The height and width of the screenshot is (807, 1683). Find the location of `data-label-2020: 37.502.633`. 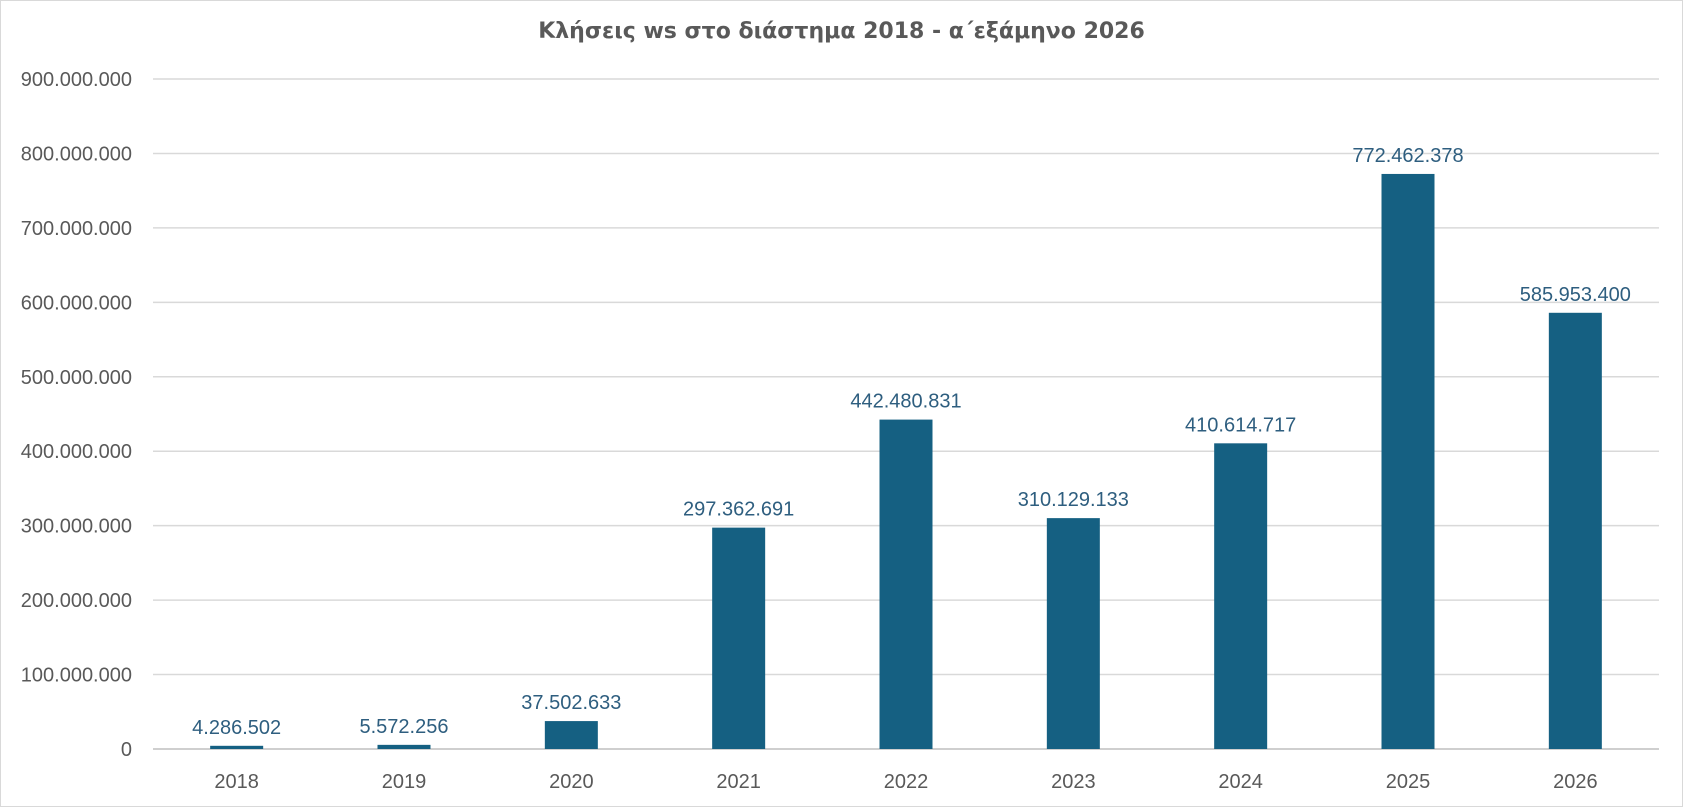

data-label-2020: 37.502.633 is located at coordinates (571, 703).